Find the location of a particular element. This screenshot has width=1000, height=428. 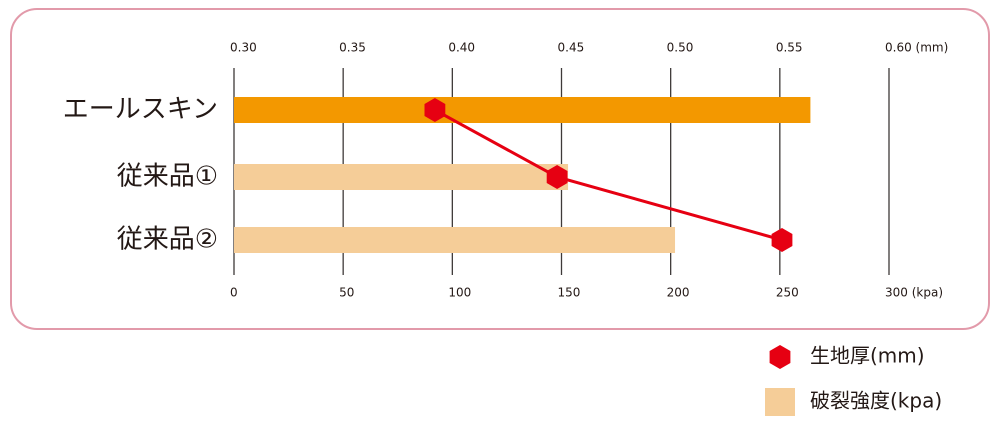

category-label: 従来品② is located at coordinates (167, 240).